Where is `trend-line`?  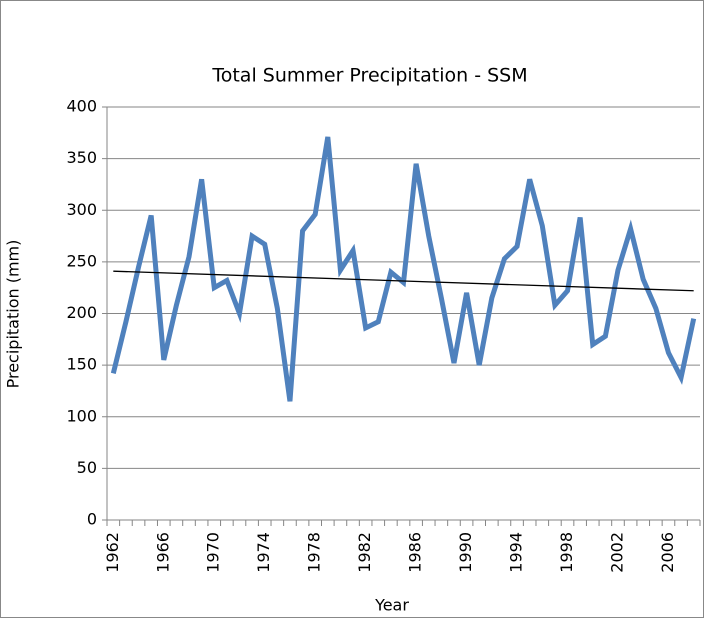
trend-line is located at coordinates (403, 281).